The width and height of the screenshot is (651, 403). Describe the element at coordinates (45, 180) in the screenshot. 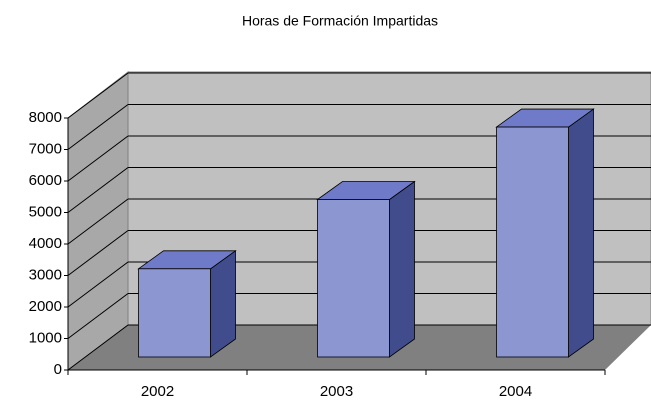

I see `y-tick-label: 6000` at that location.